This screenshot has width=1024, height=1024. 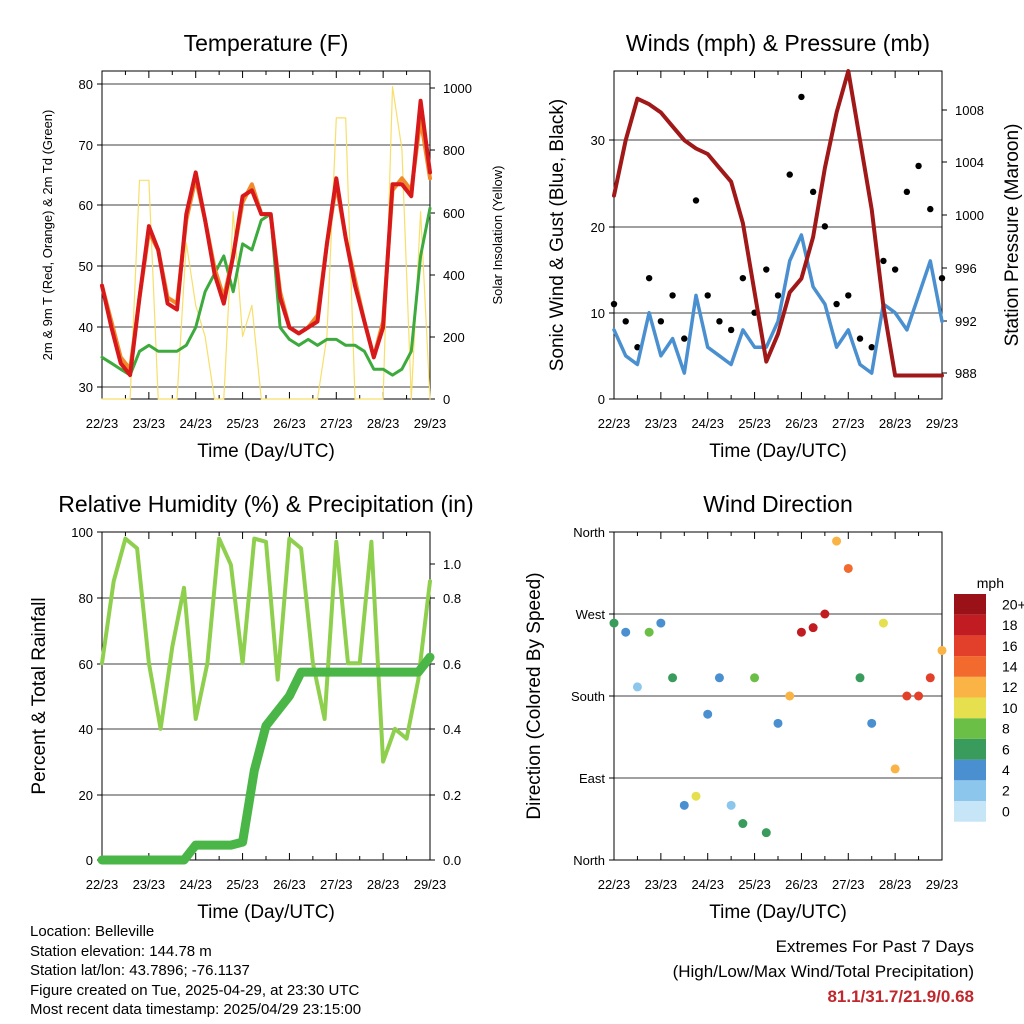 I want to click on temp-x-tick-label: 26/23, so click(x=289, y=423).